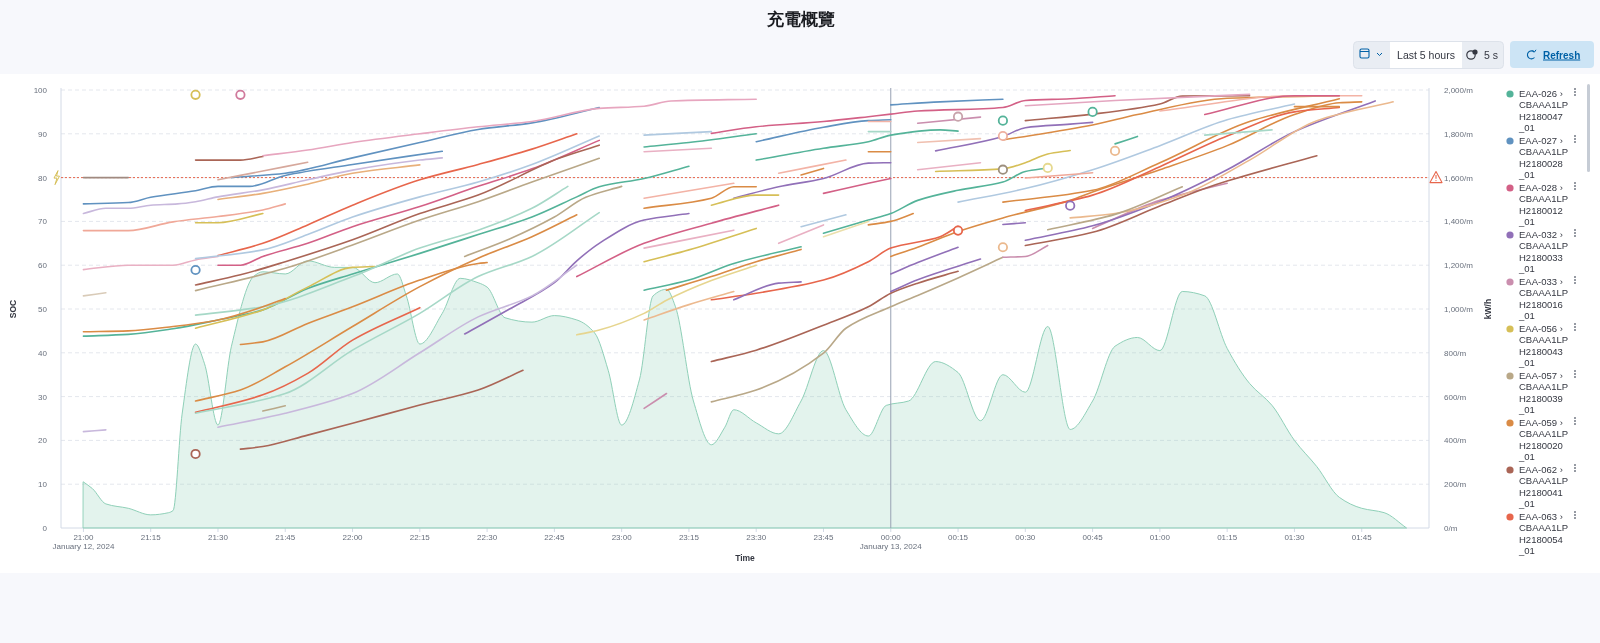 The image size is (1600, 643). Describe the element at coordinates (1093, 537) in the screenshot. I see `x-tick-label: 00:45` at that location.